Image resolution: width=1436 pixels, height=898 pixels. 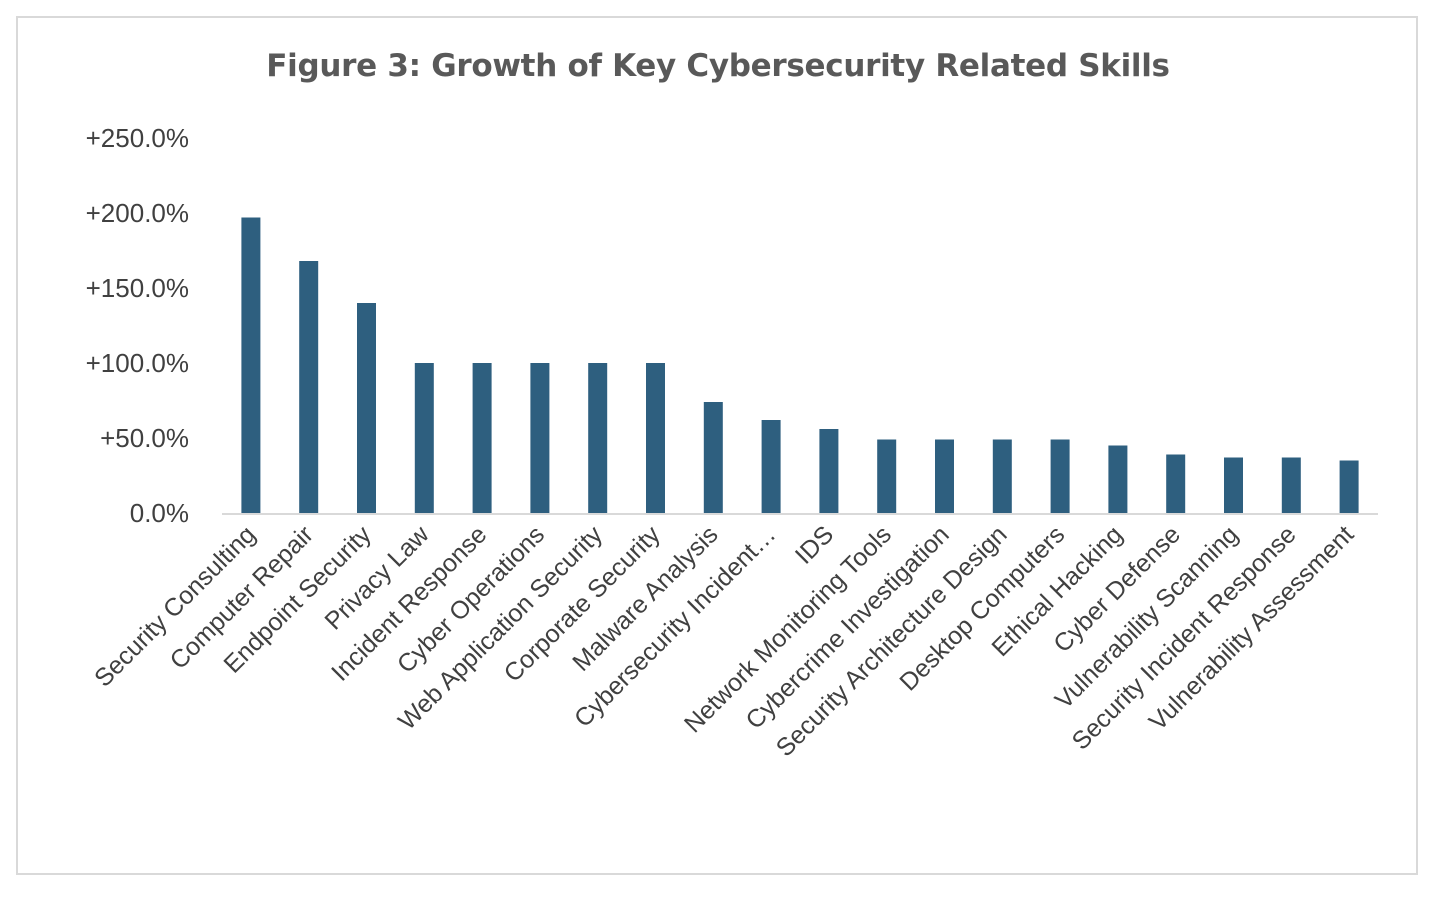 What do you see at coordinates (137, 288) in the screenshot?
I see `y-tick-label: +150.0%` at bounding box center [137, 288].